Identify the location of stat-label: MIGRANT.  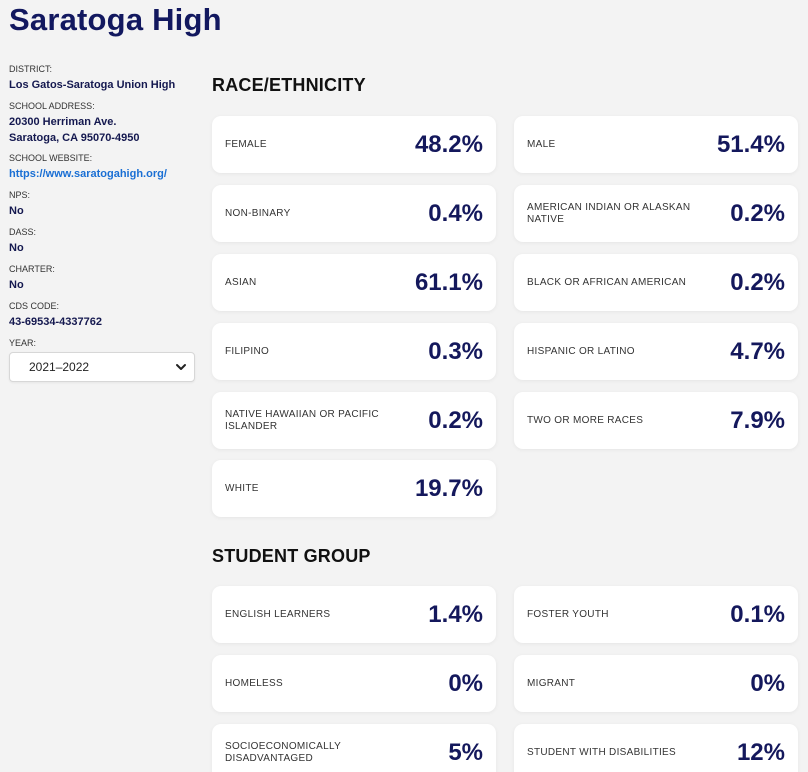
(551, 683).